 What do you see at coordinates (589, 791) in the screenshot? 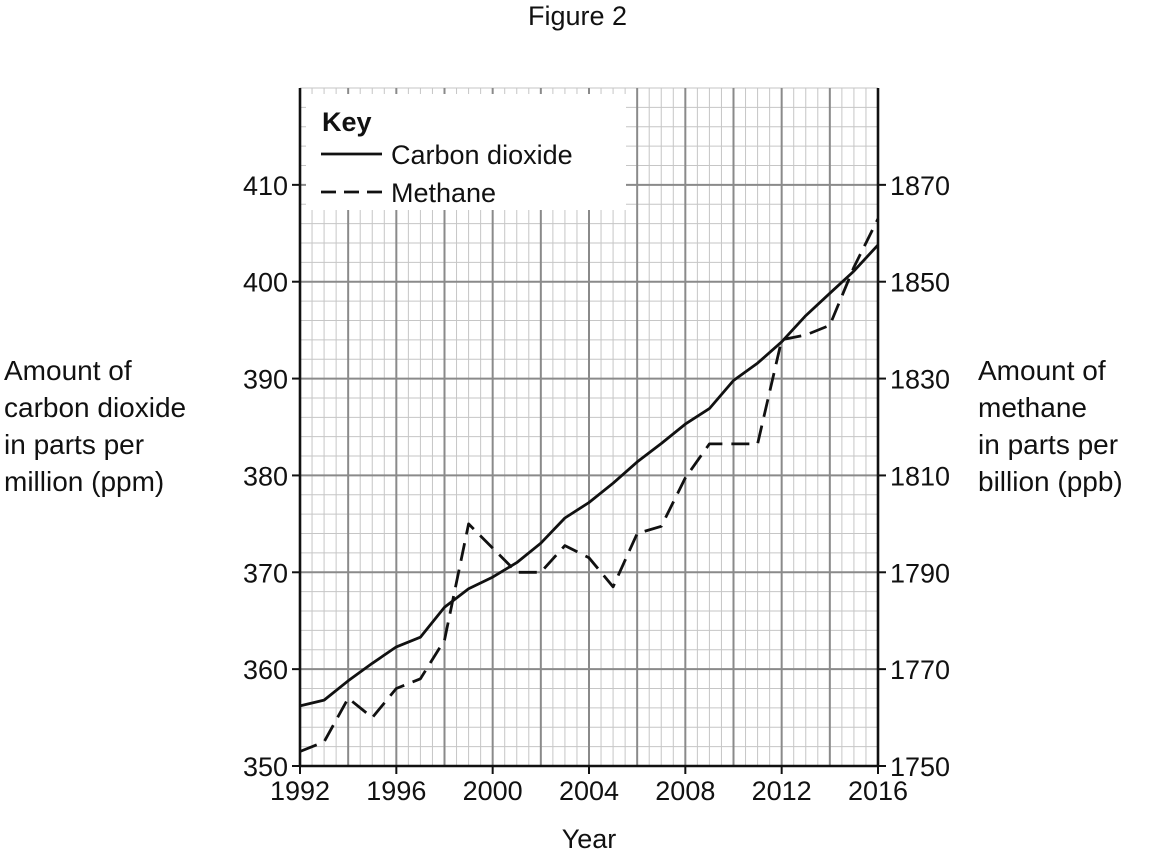
I see `x-tick-label: 2004` at bounding box center [589, 791].